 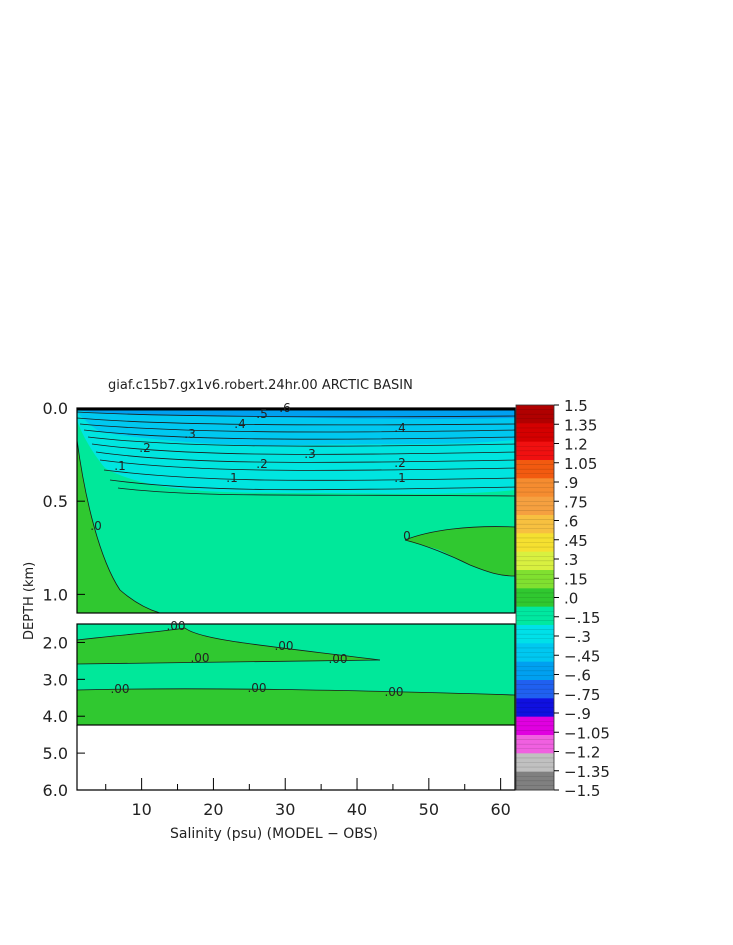 I want to click on contour-label-19: .00, so click(x=256, y=688).